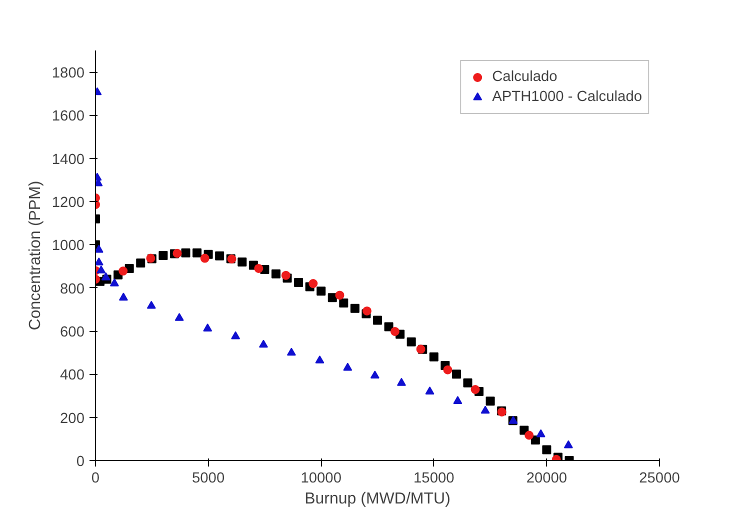 The image size is (744, 525). I want to click on legend-label: Calculado, so click(525, 77).